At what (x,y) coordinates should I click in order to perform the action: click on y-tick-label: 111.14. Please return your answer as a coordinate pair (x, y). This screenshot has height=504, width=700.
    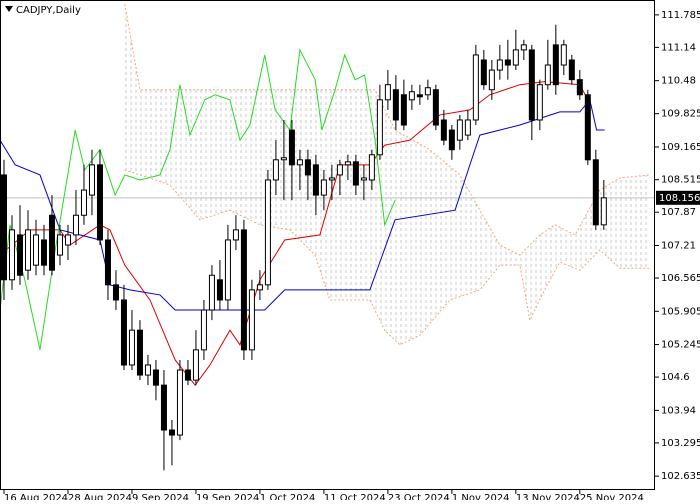
    Looking at the image, I should click on (678, 47).